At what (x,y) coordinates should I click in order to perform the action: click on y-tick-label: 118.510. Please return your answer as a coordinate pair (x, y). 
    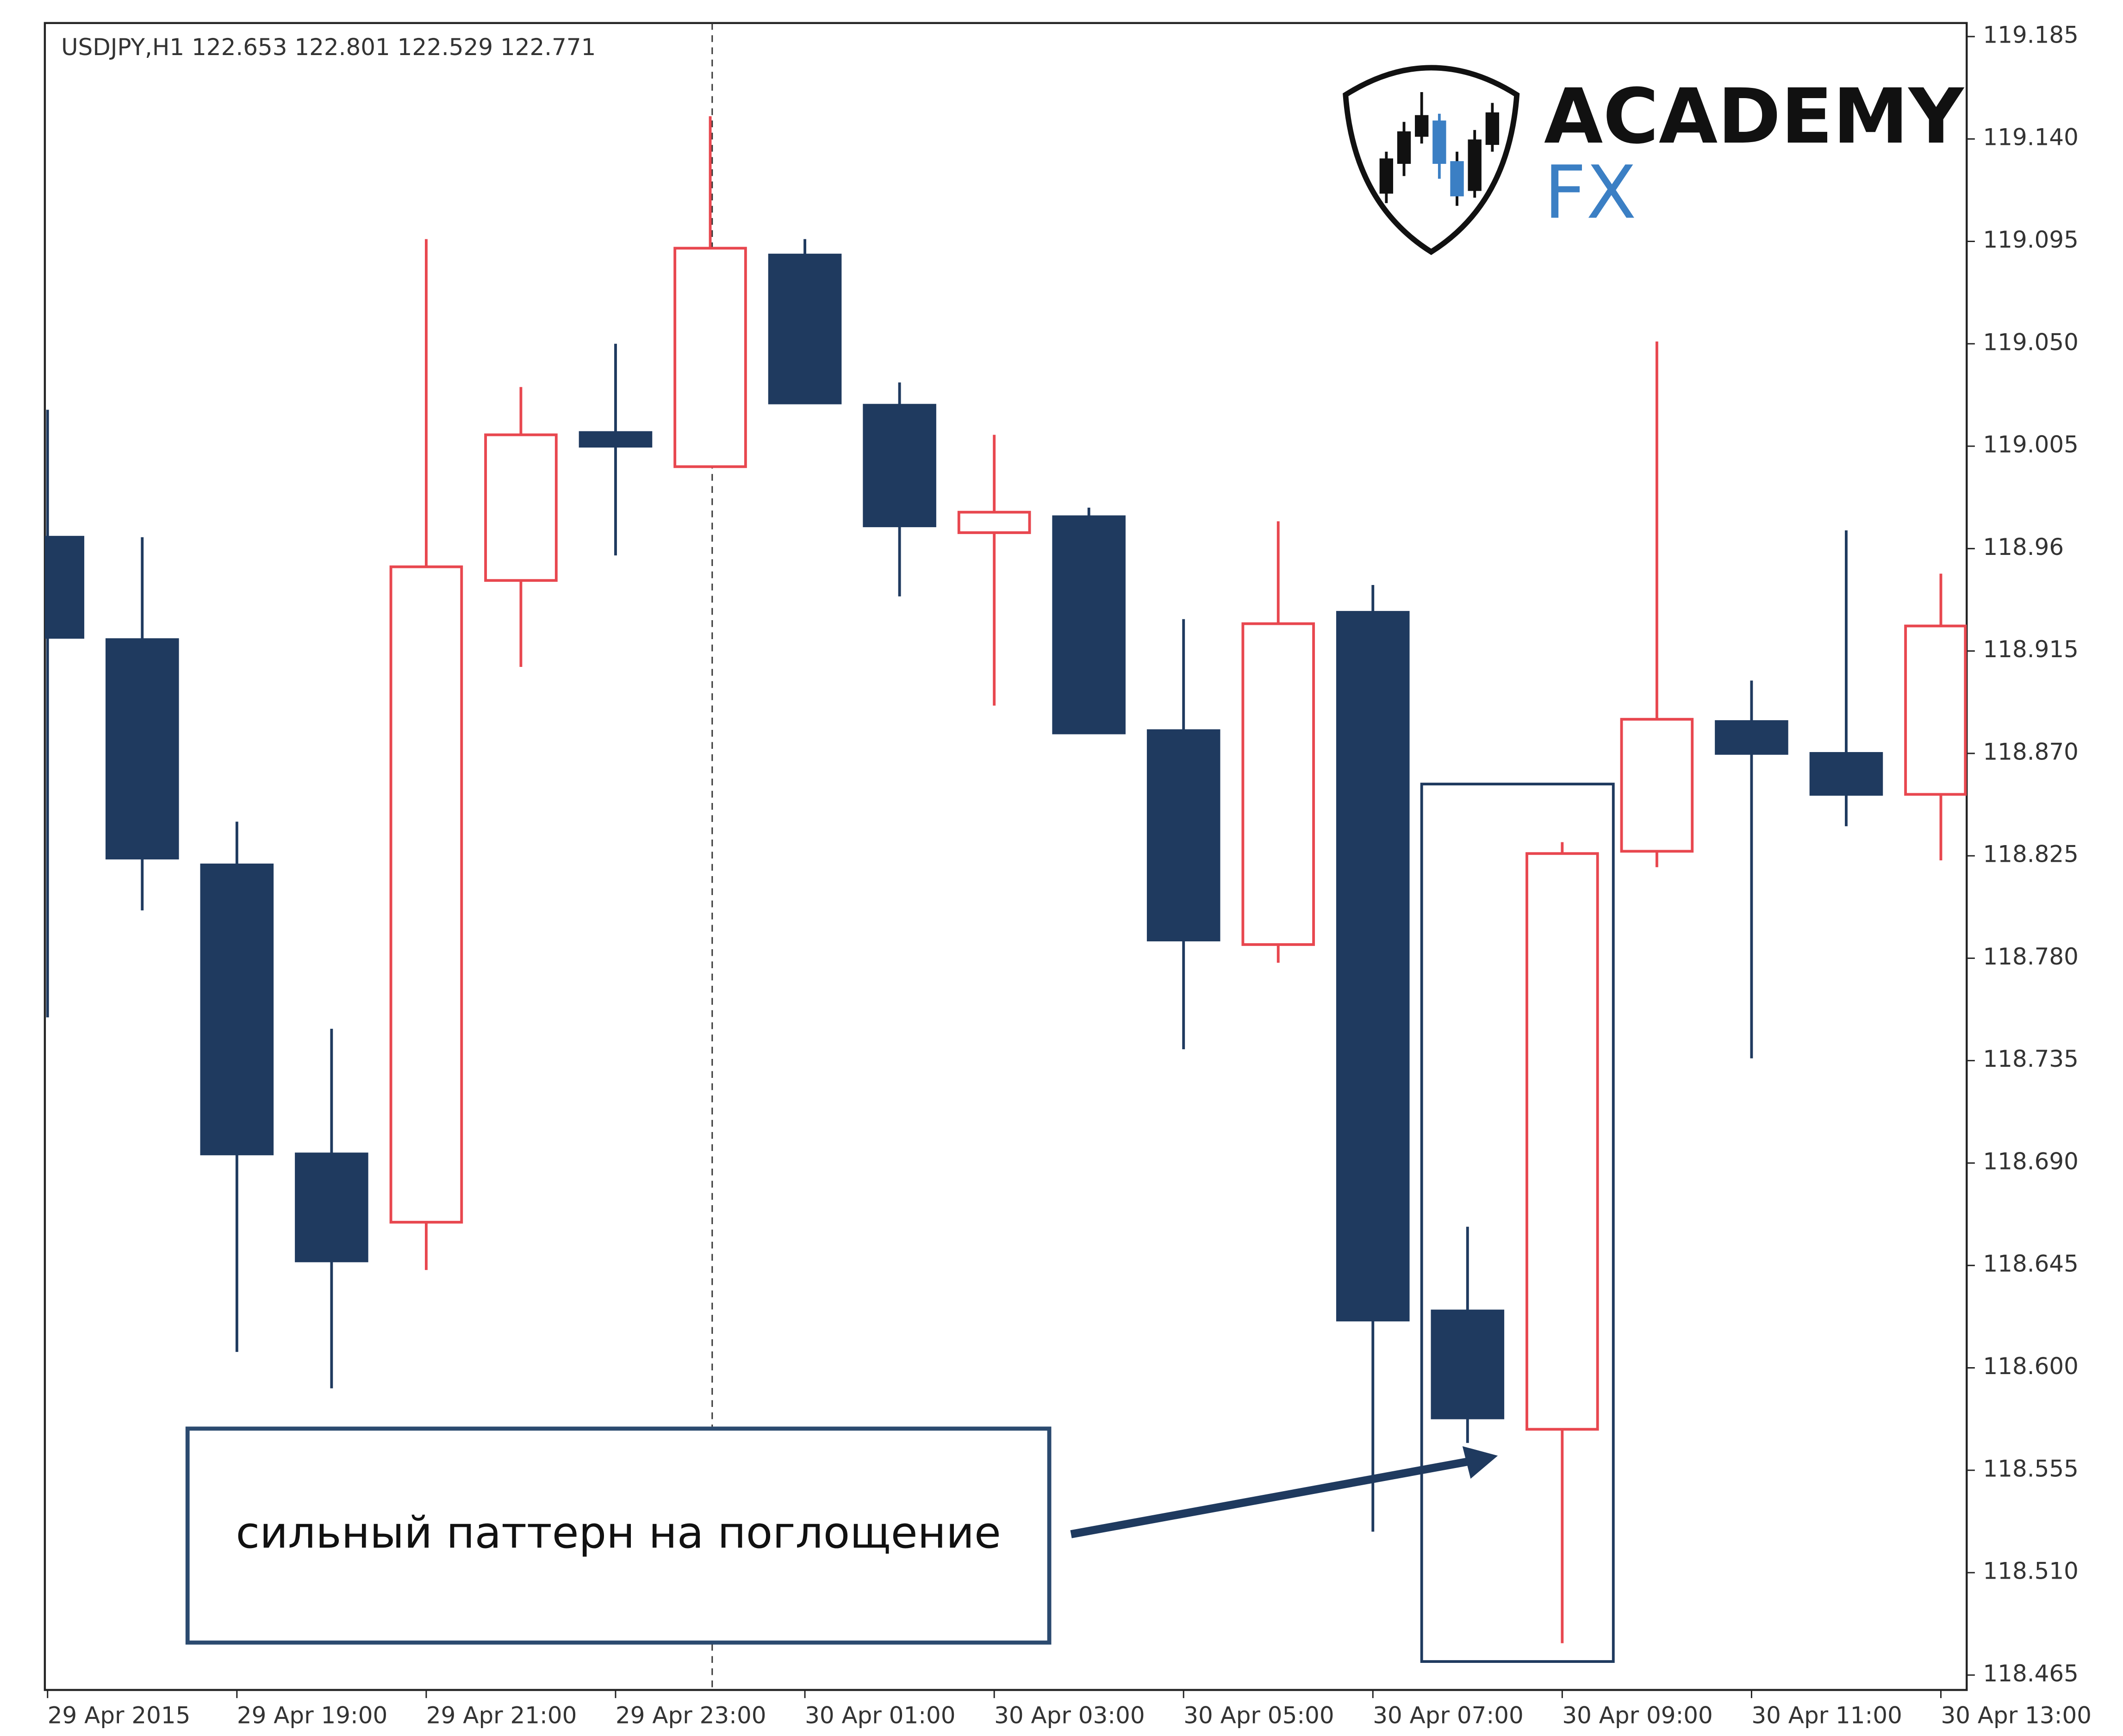
    Looking at the image, I should click on (2031, 1571).